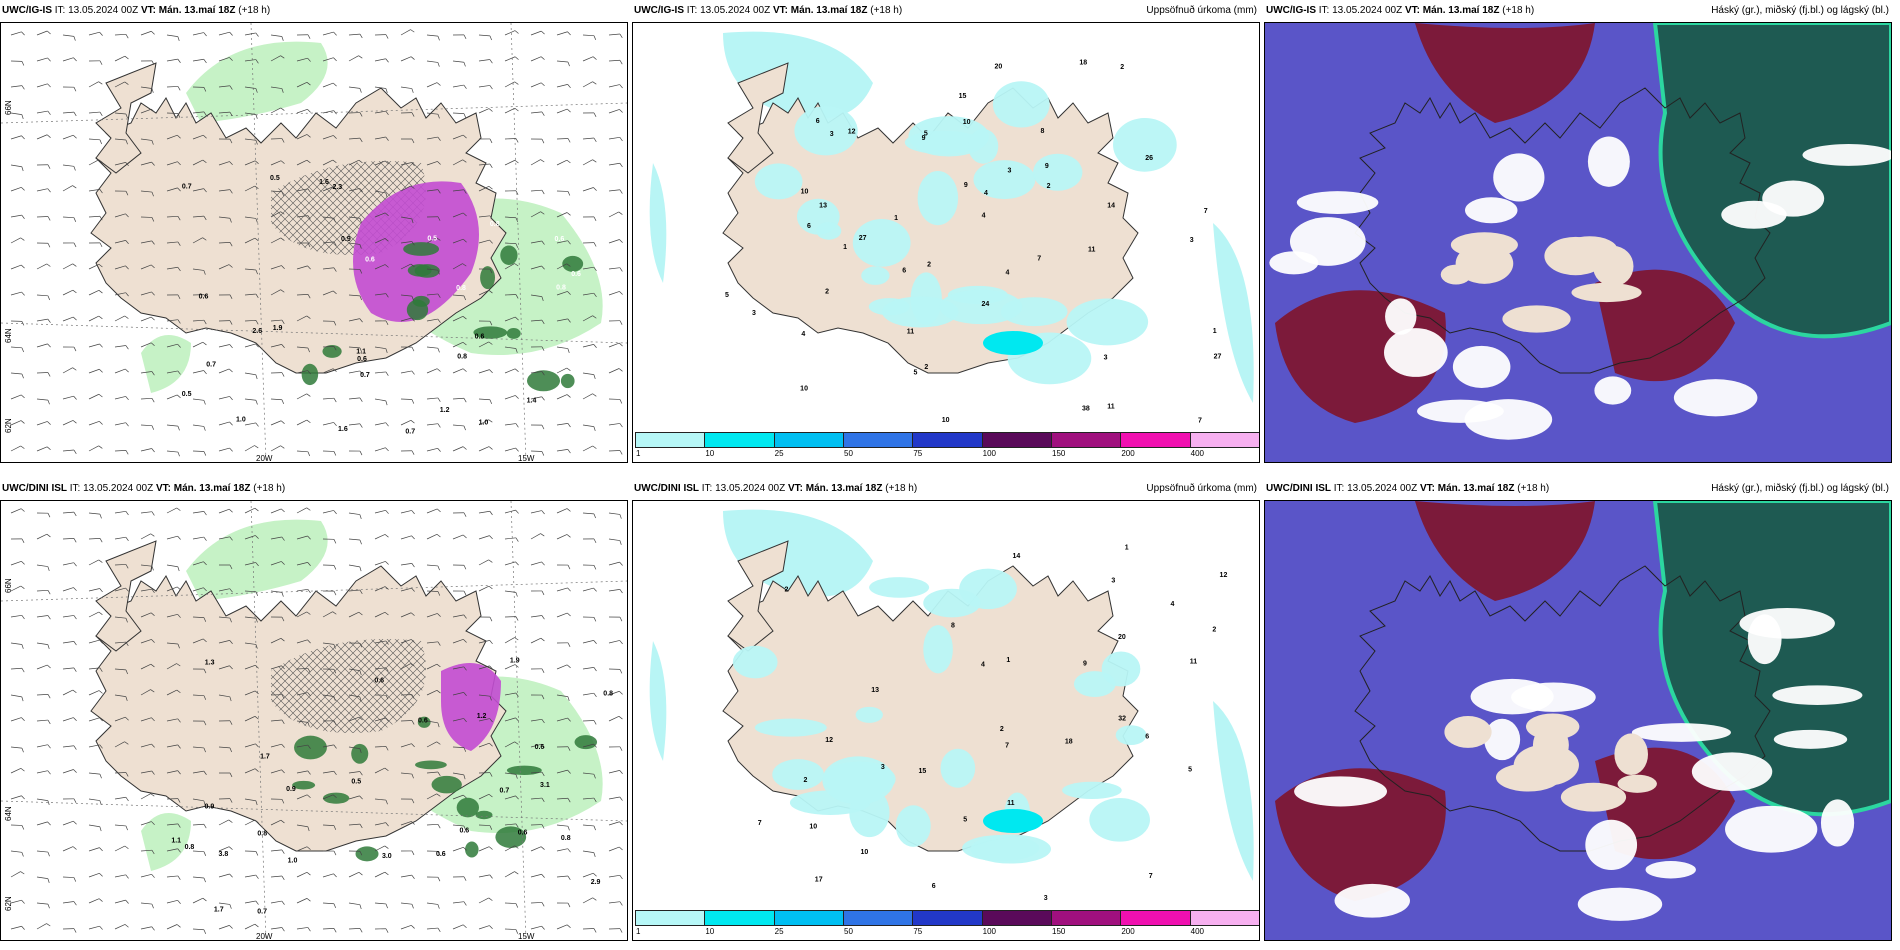 The image size is (1900, 950). I want to click on init-time: 13.05.2024 00Z, so click(1367, 10).